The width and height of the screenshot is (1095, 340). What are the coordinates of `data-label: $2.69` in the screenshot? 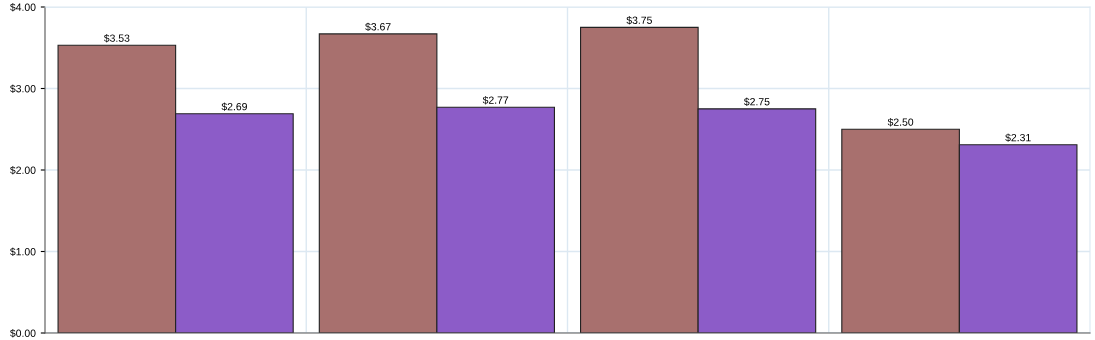 It's located at (234, 106).